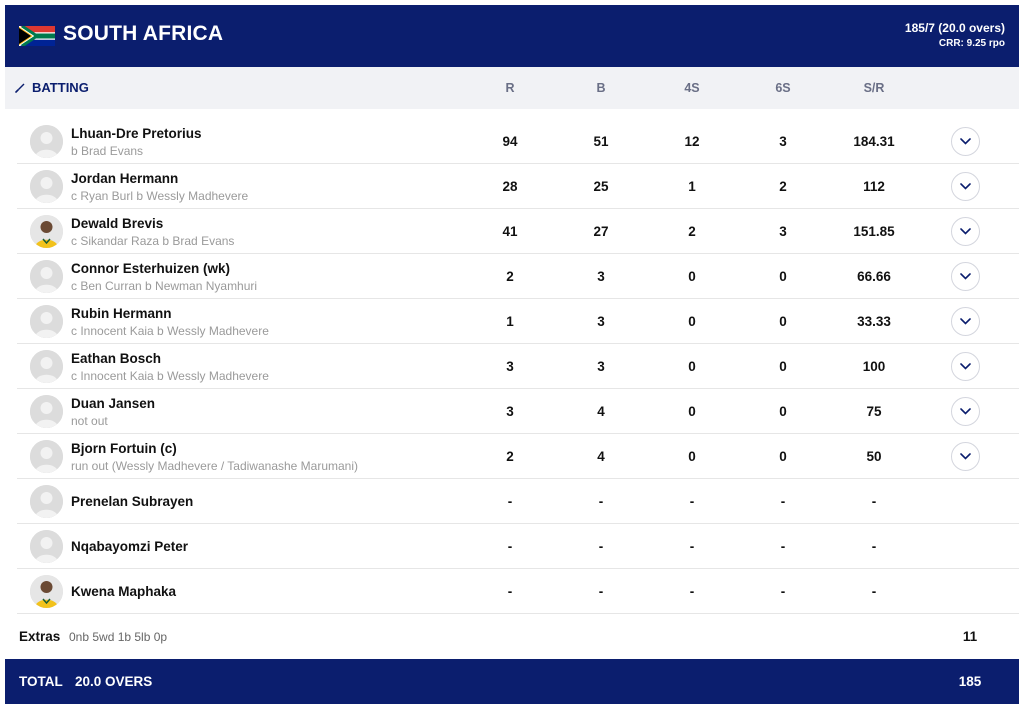 This screenshot has height=709, width=1024. I want to click on extras-breakdown: 0nb 5wd 1b 5lb 0p, so click(118, 637).